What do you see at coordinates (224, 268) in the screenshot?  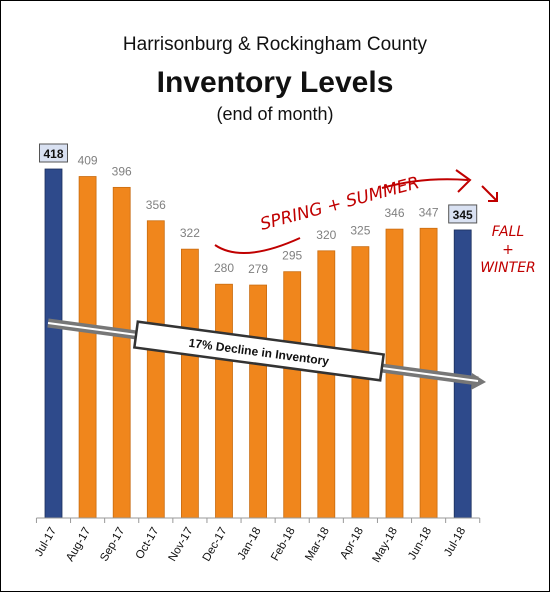 I see `value-label: 280` at bounding box center [224, 268].